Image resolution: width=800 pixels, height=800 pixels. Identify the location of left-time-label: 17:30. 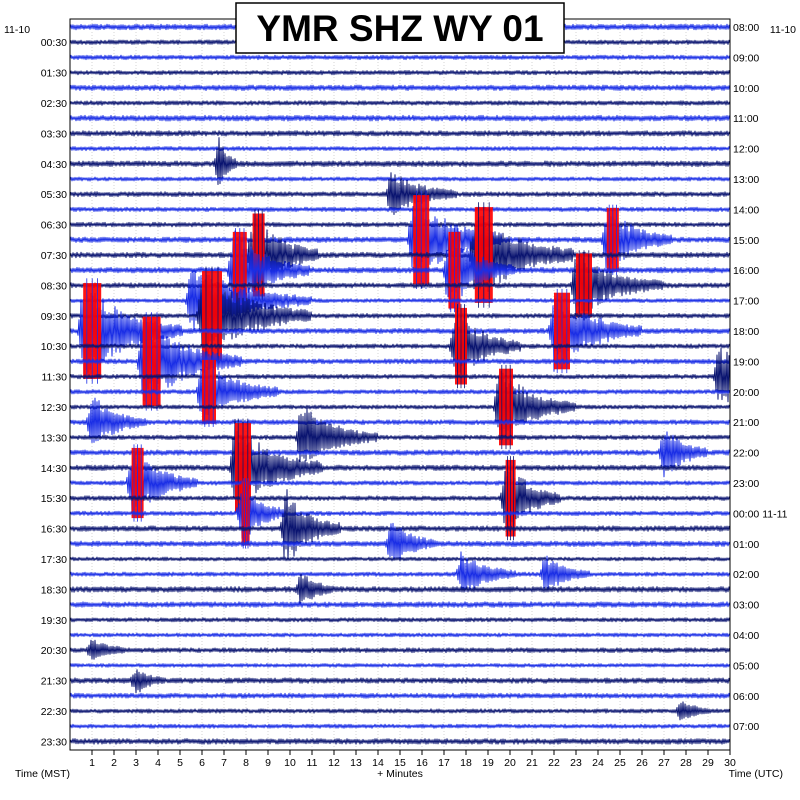
(54, 560).